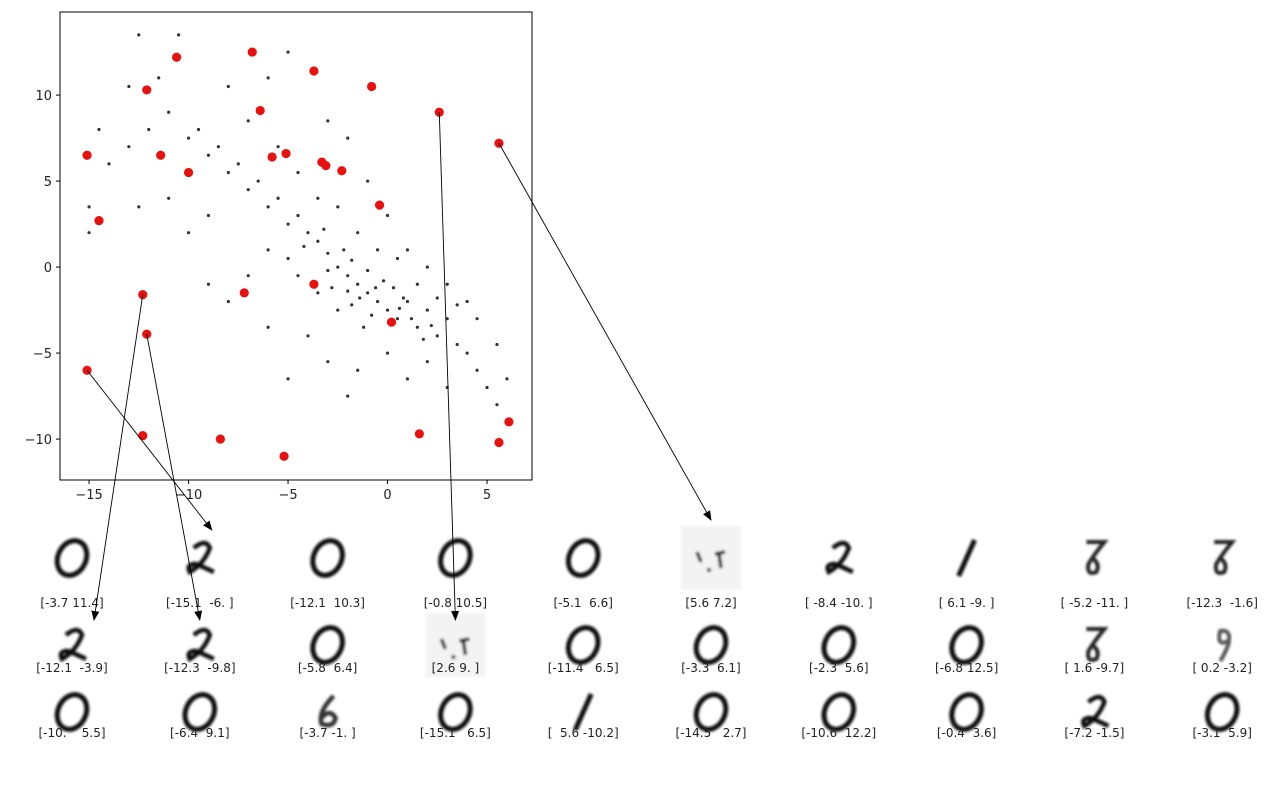 This screenshot has width=1280, height=809. What do you see at coordinates (88, 495) in the screenshot?
I see `x-tick-label: −15` at bounding box center [88, 495].